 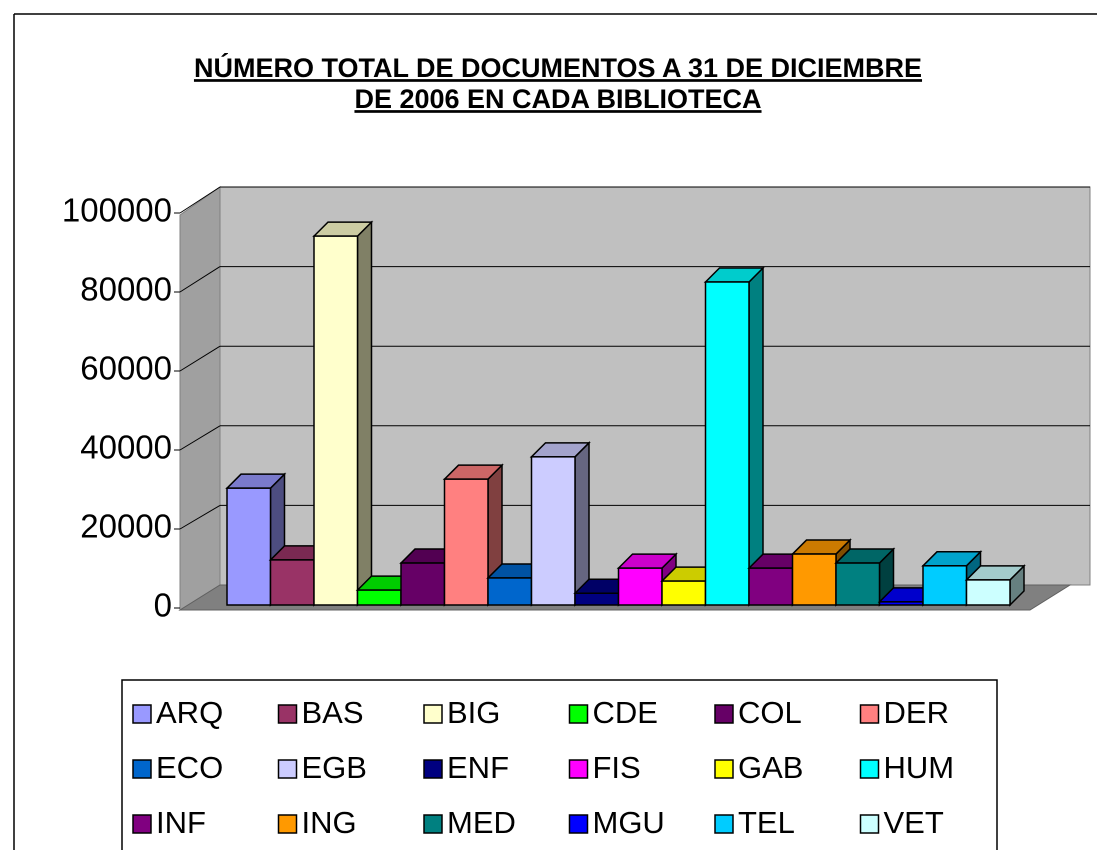 I want to click on legend-label: ENF, so click(x=478, y=767).